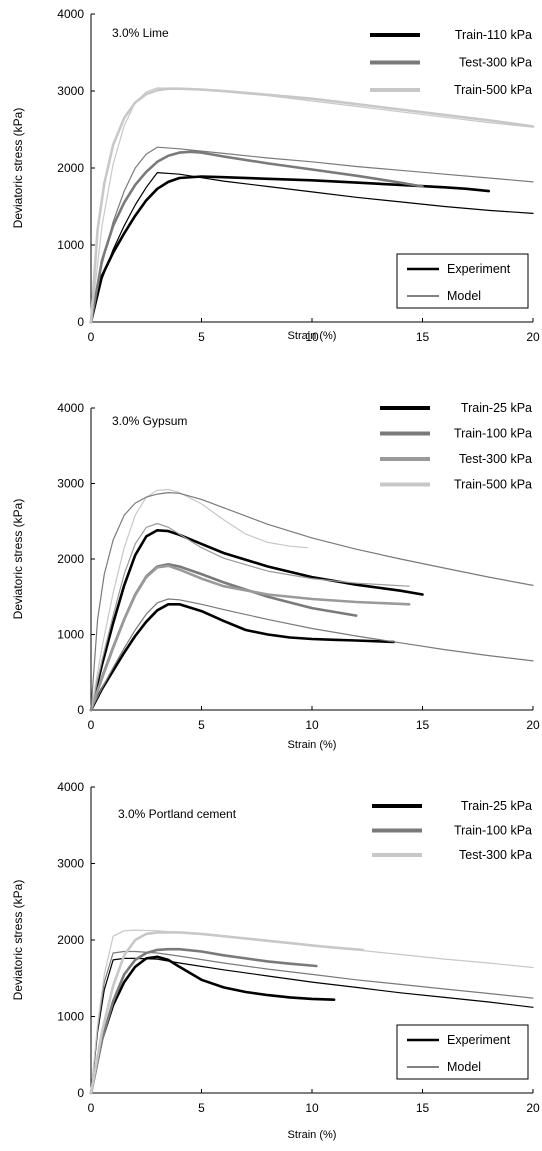  Describe the element at coordinates (493, 35) in the screenshot. I see `legend-label: Train-110 kPa` at that location.